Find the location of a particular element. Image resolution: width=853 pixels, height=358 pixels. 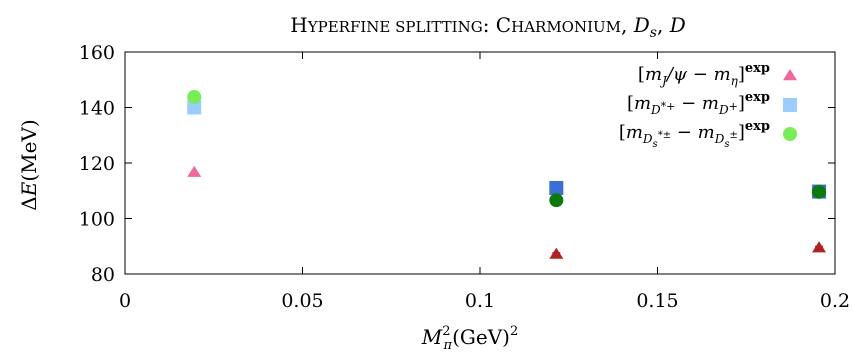

legend-marker-square is located at coordinates (790, 105).